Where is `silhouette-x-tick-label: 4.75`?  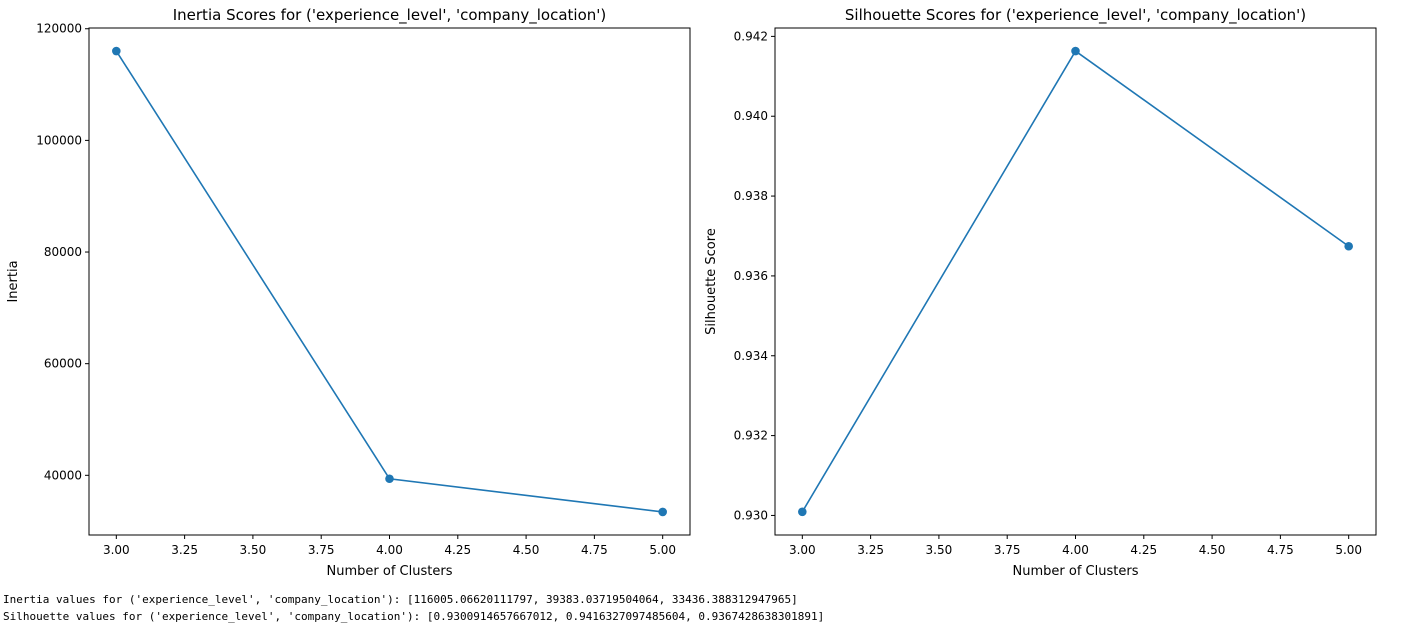 silhouette-x-tick-label: 4.75 is located at coordinates (1280, 550).